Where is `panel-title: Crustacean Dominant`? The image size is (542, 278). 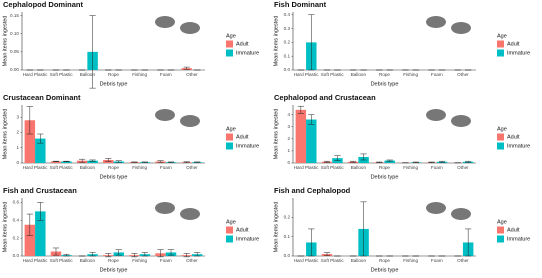
panel-title: Crustacean Dominant is located at coordinates (42, 97).